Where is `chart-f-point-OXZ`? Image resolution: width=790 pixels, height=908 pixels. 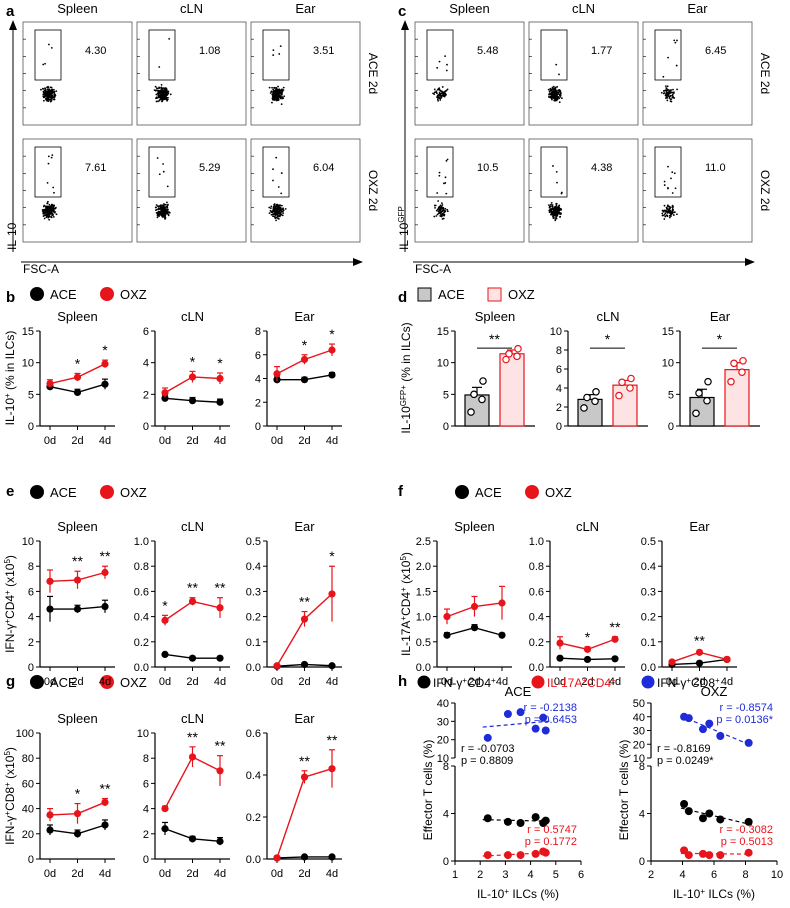
chart-f-point-OXZ is located at coordinates (447, 617).